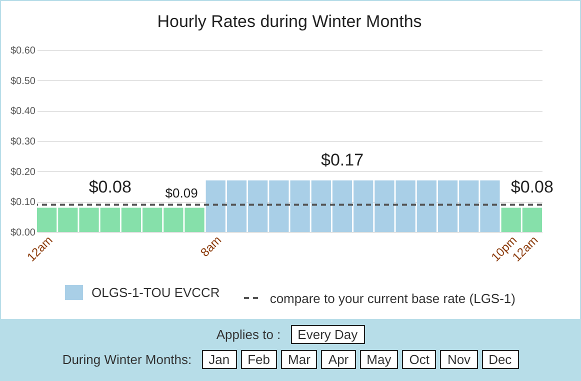 Image resolution: width=581 pixels, height=381 pixels. I want to click on text-field: May, so click(379, 359).